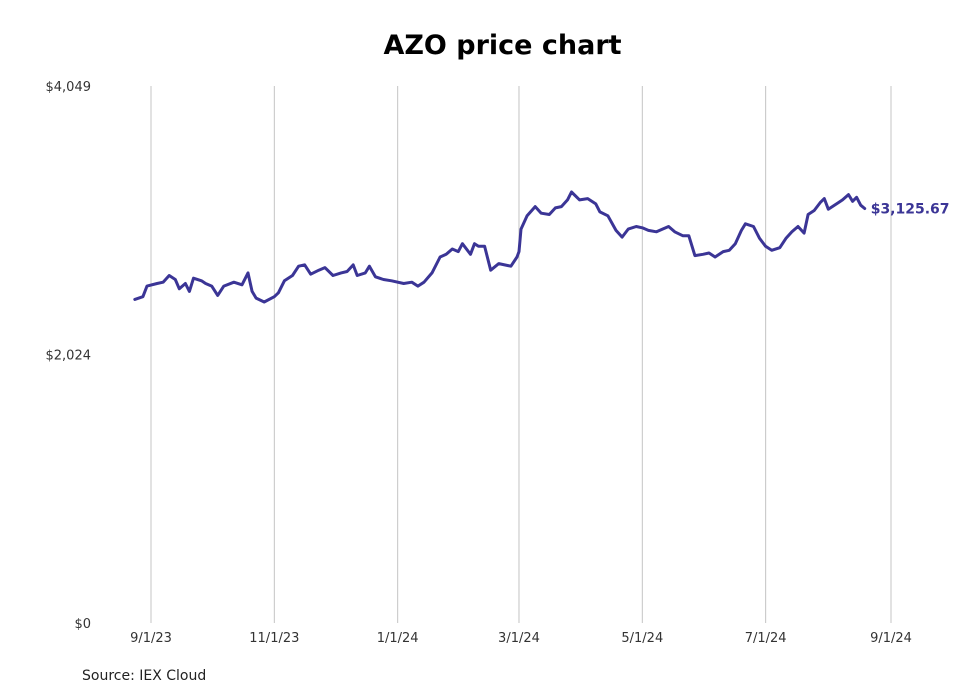 The image size is (980, 699). Describe the element at coordinates (500, 247) in the screenshot. I see `price-line` at that location.